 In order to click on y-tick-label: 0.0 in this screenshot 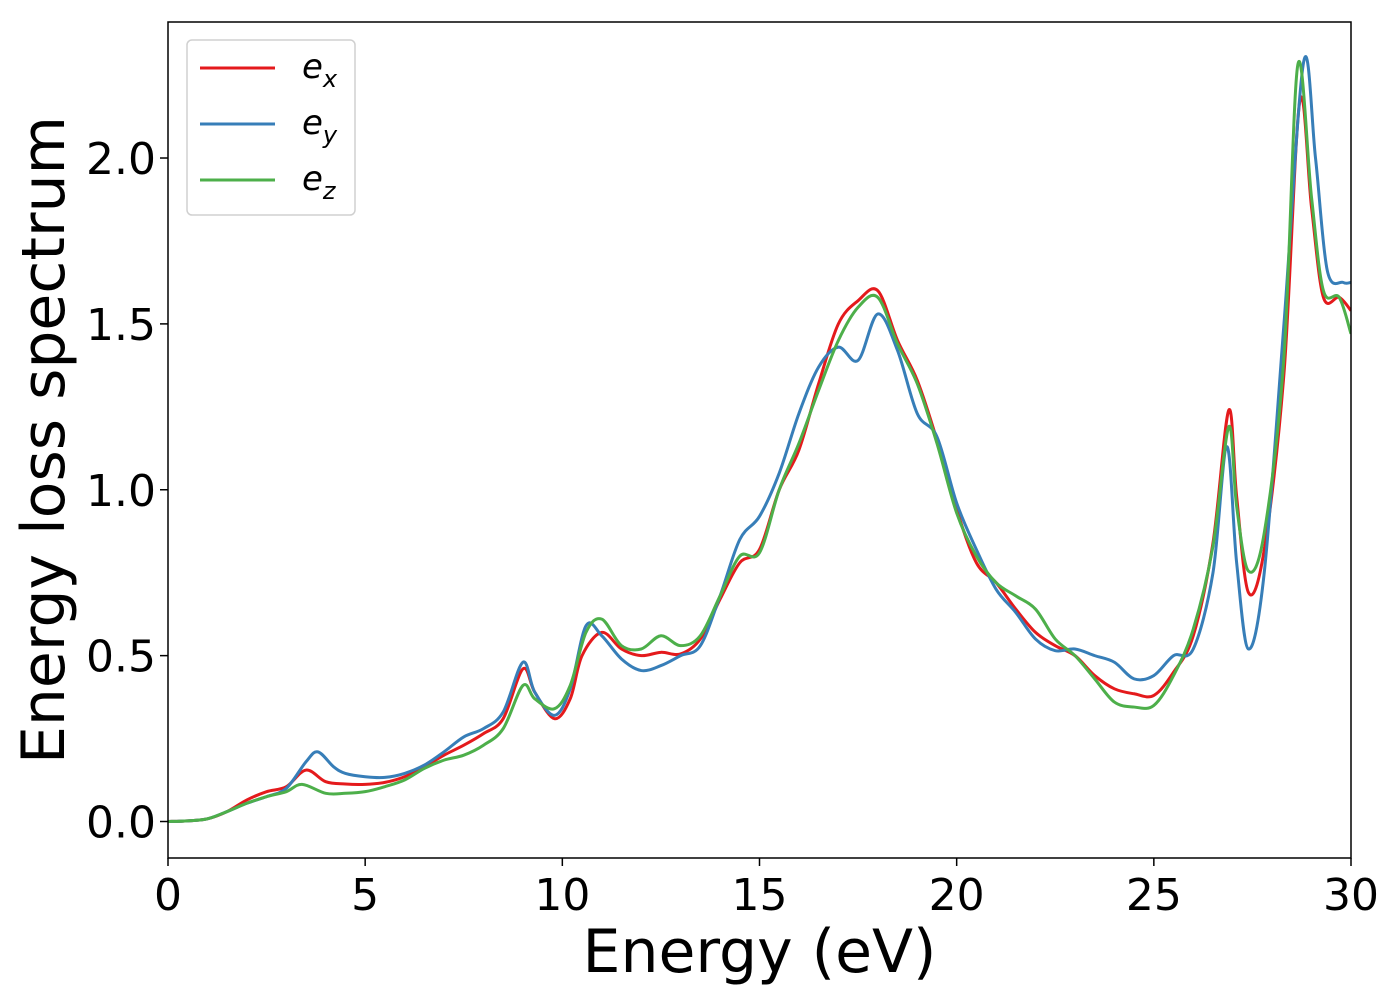, I will do `click(121, 823)`.